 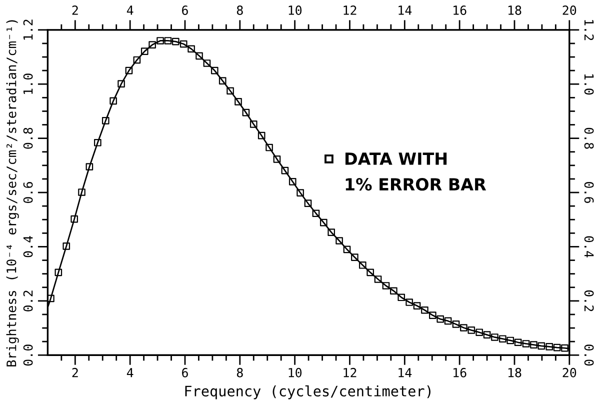 What do you see at coordinates (28, 355) in the screenshot?
I see `y-tick-label: 0.0` at bounding box center [28, 355].